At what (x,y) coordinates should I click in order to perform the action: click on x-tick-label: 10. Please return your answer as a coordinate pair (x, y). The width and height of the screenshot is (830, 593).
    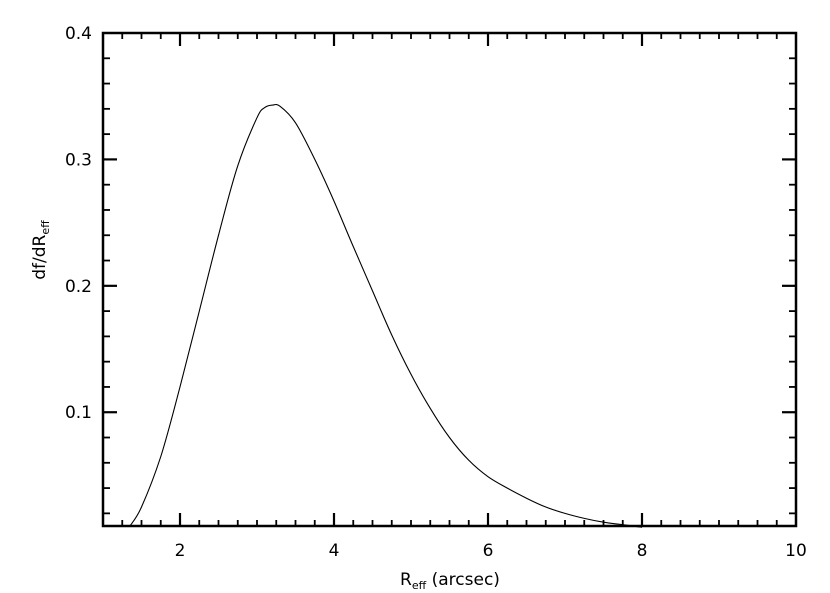
    Looking at the image, I should click on (796, 551).